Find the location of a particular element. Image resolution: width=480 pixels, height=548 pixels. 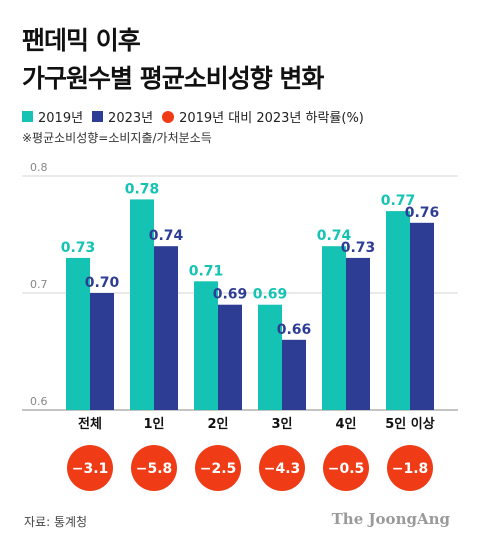

chart-title: 팬데믹 이후 가구원수별 평균소비성향 변화 is located at coordinates (173, 60).